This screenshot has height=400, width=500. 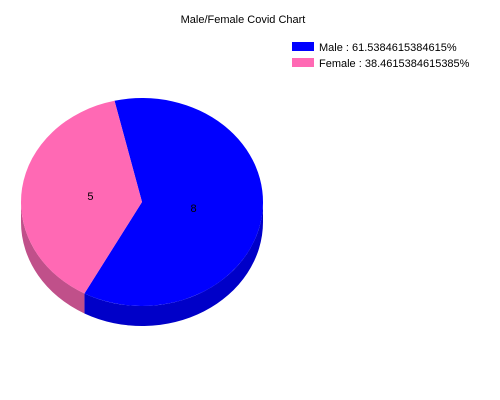 What do you see at coordinates (388, 48) in the screenshot?
I see `legend-label-male: Male : 61.5384615384615%` at bounding box center [388, 48].